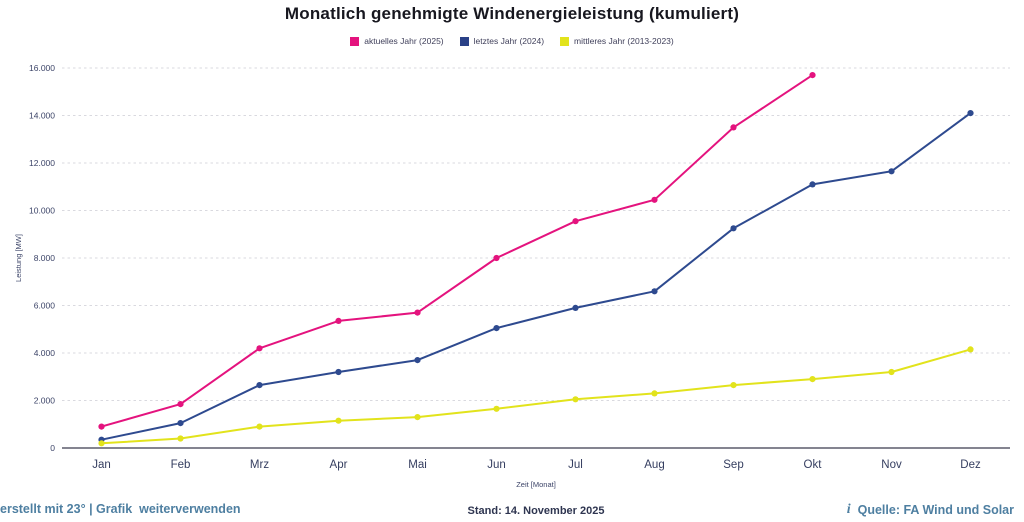 This screenshot has height=522, width=1024. I want to click on x-tick-label: Apr, so click(339, 465).